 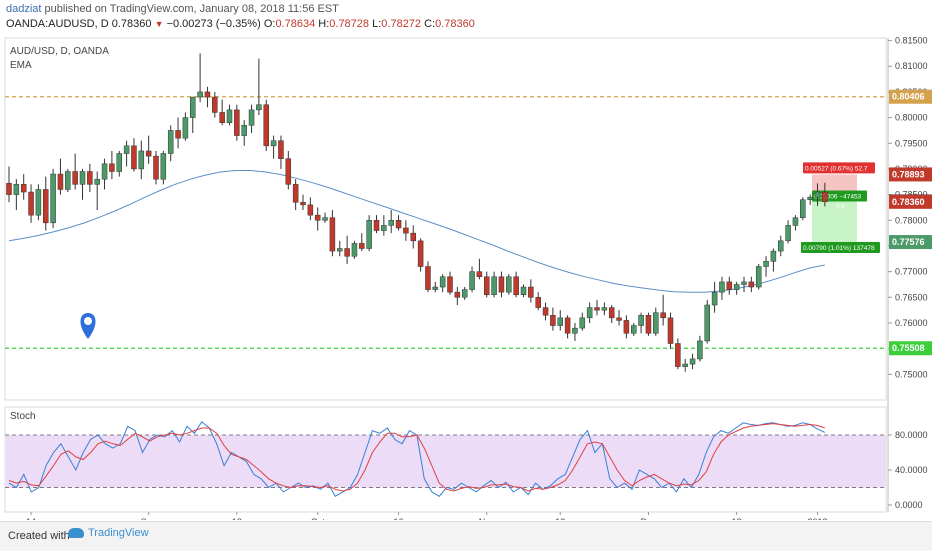 I want to click on created-with-text: Created with, so click(x=39, y=536).